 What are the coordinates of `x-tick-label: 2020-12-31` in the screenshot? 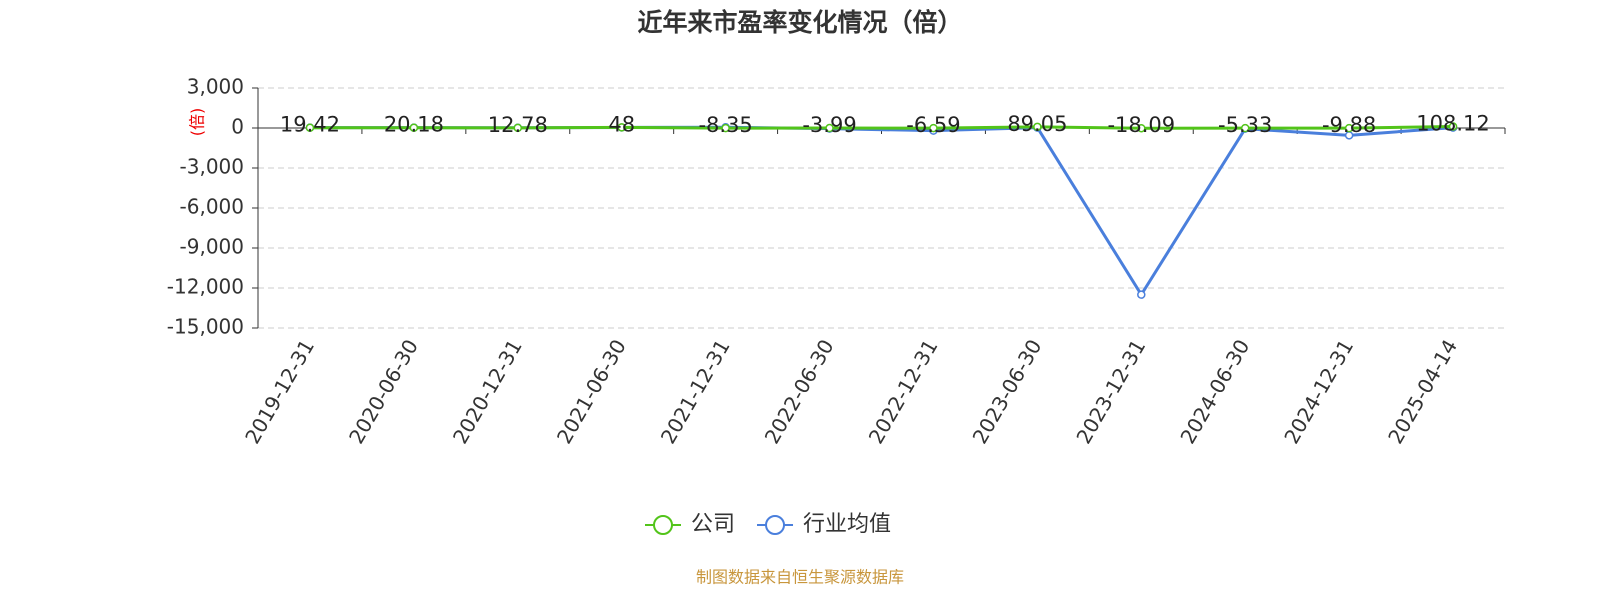 It's located at (487, 391).